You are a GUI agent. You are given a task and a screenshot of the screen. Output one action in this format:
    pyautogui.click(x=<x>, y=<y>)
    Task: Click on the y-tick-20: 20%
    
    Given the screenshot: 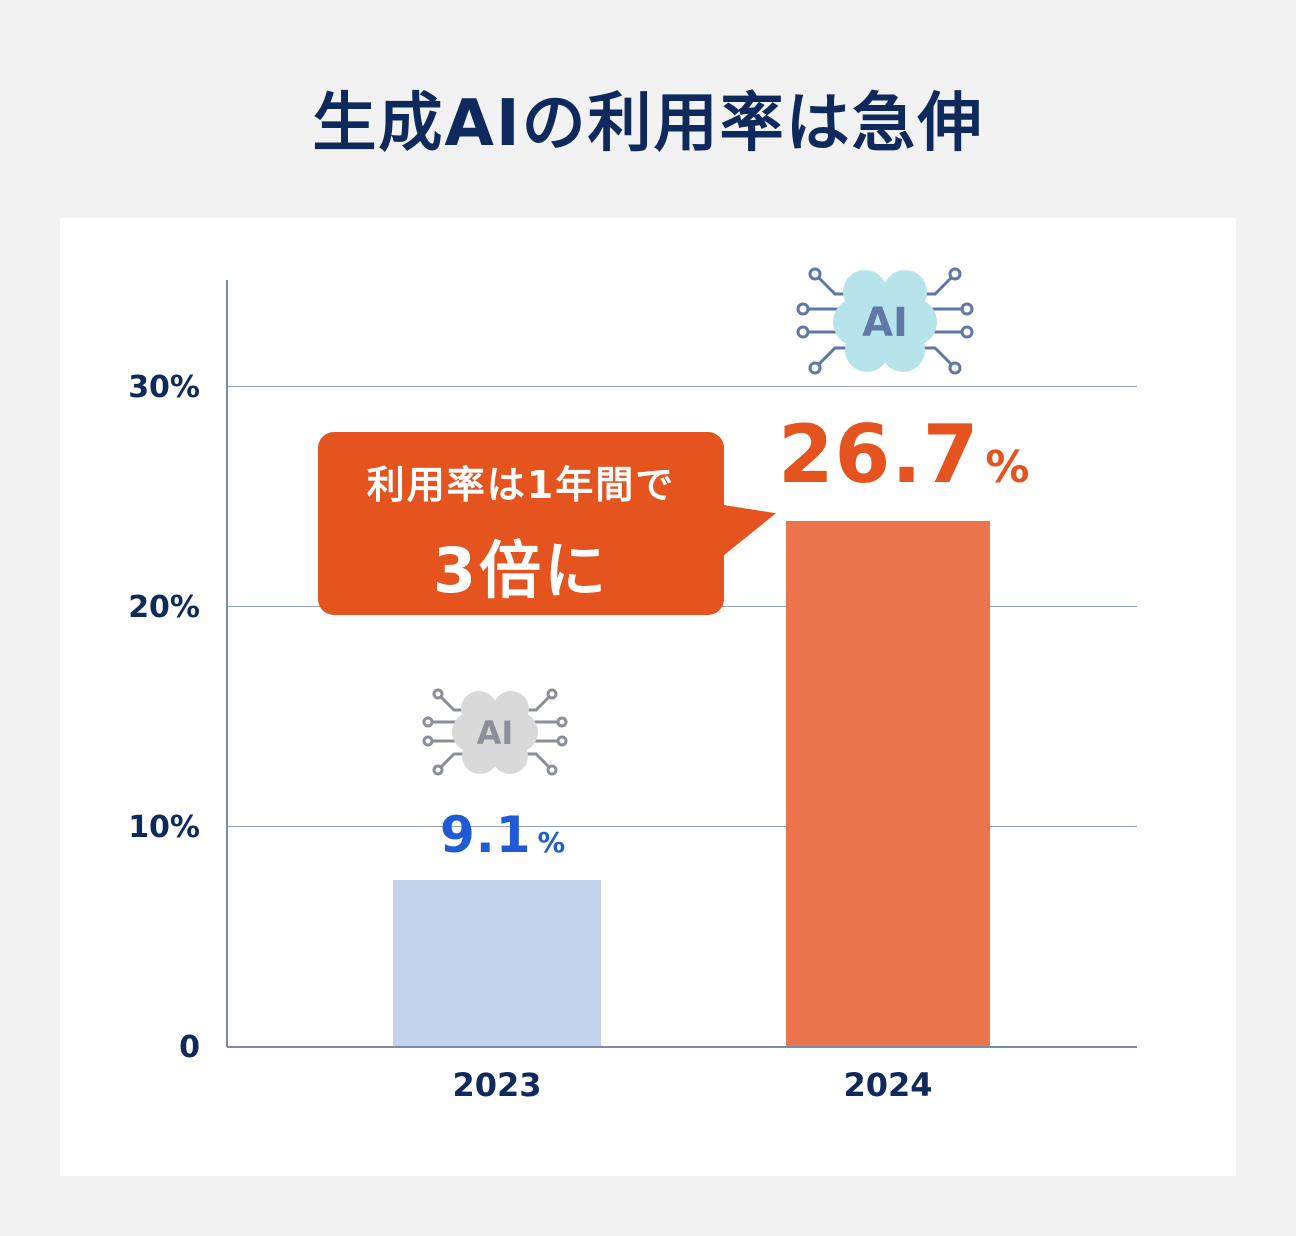 What is the action you would take?
    pyautogui.click(x=164, y=607)
    